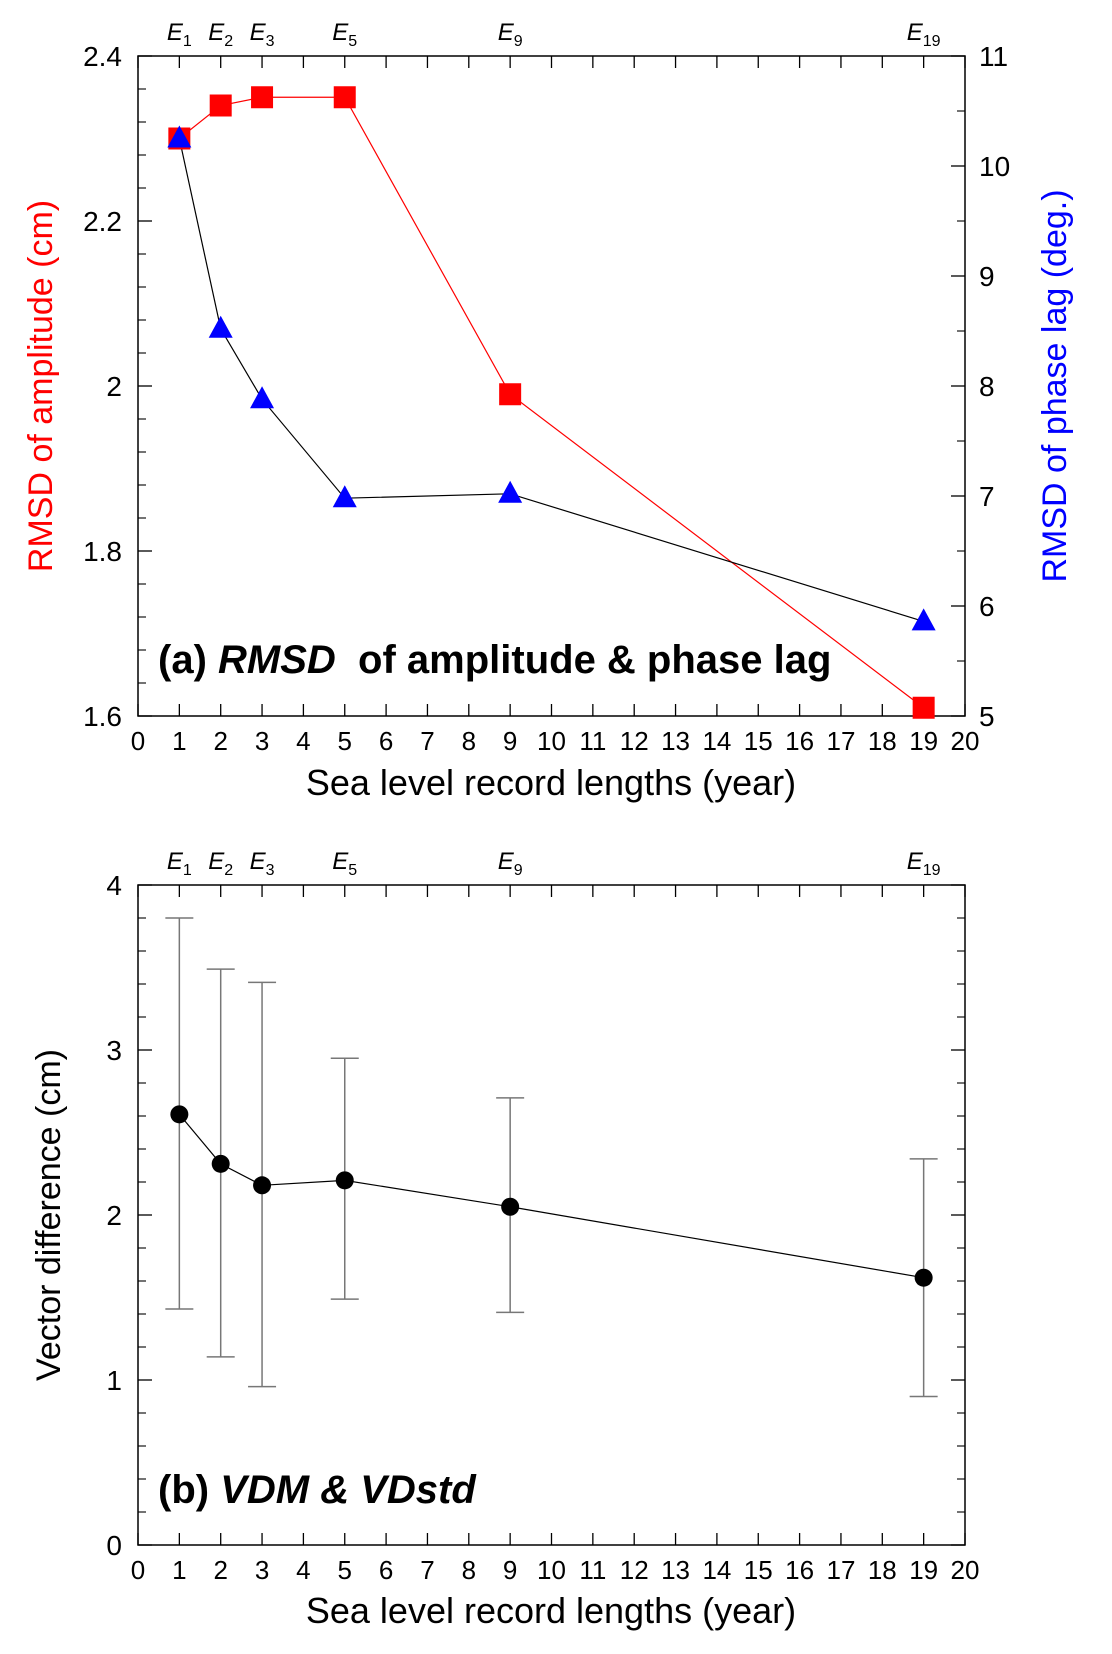 This screenshot has height=1654, width=1112. I want to click on x-tick-label: 20, so click(965, 1570).